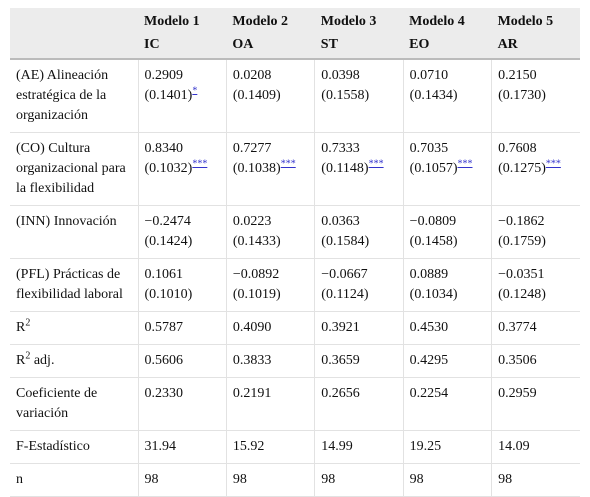 The width and height of the screenshot is (590, 497). What do you see at coordinates (359, 285) in the screenshot?
I see `value-cell: −0.0667 (0.1124)` at bounding box center [359, 285].